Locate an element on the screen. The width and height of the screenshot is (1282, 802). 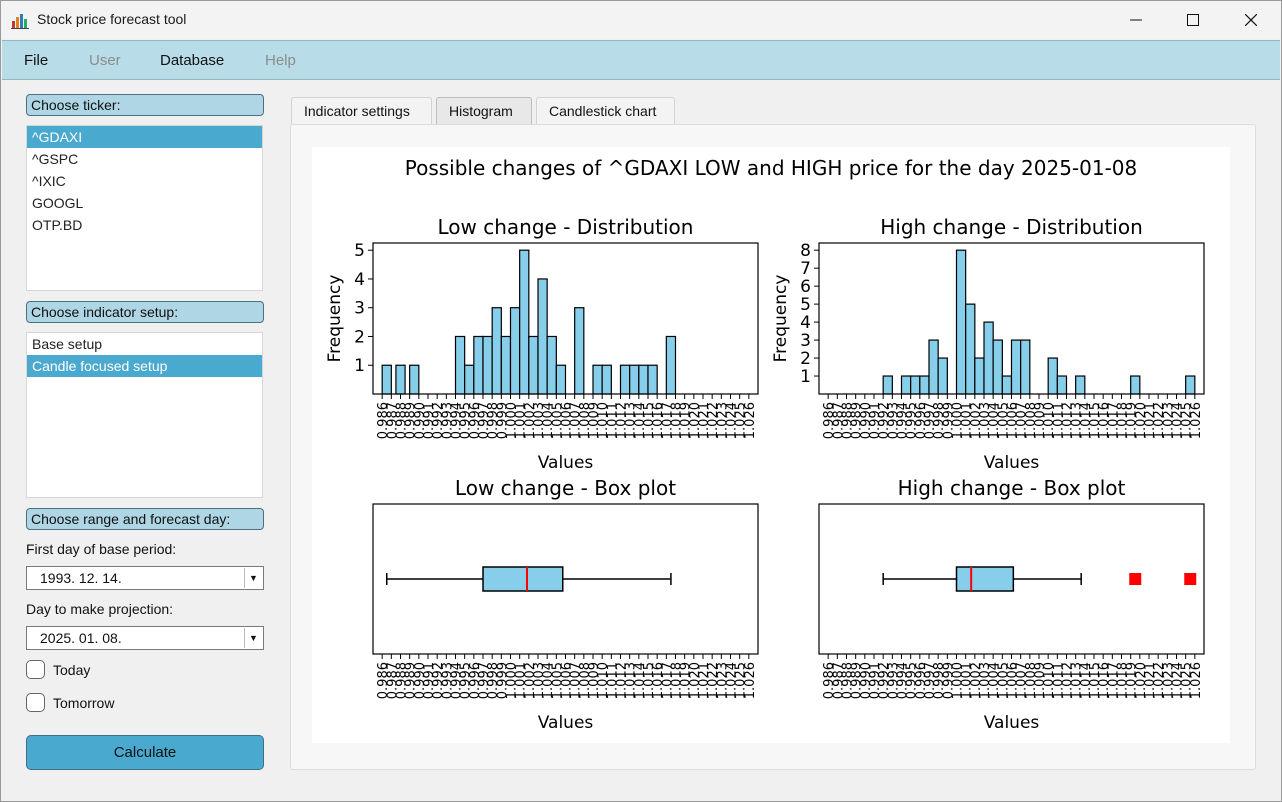
calculate-button: Calculate is located at coordinates (145, 752).